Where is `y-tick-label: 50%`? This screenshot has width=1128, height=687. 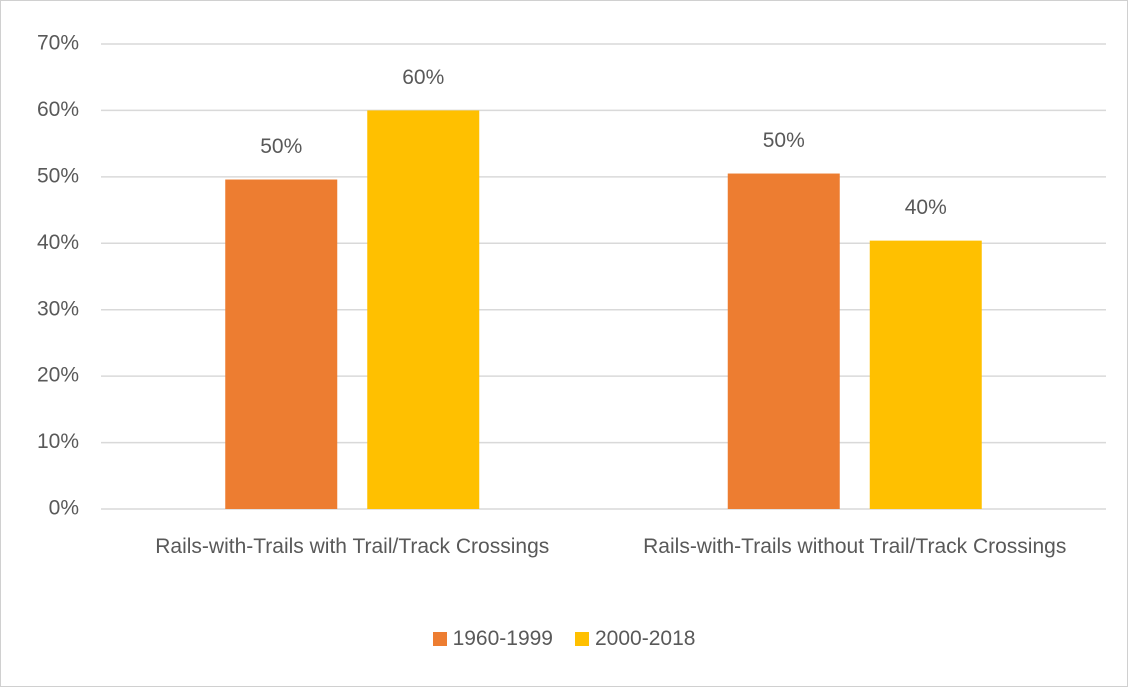
y-tick-label: 50% is located at coordinates (58, 175).